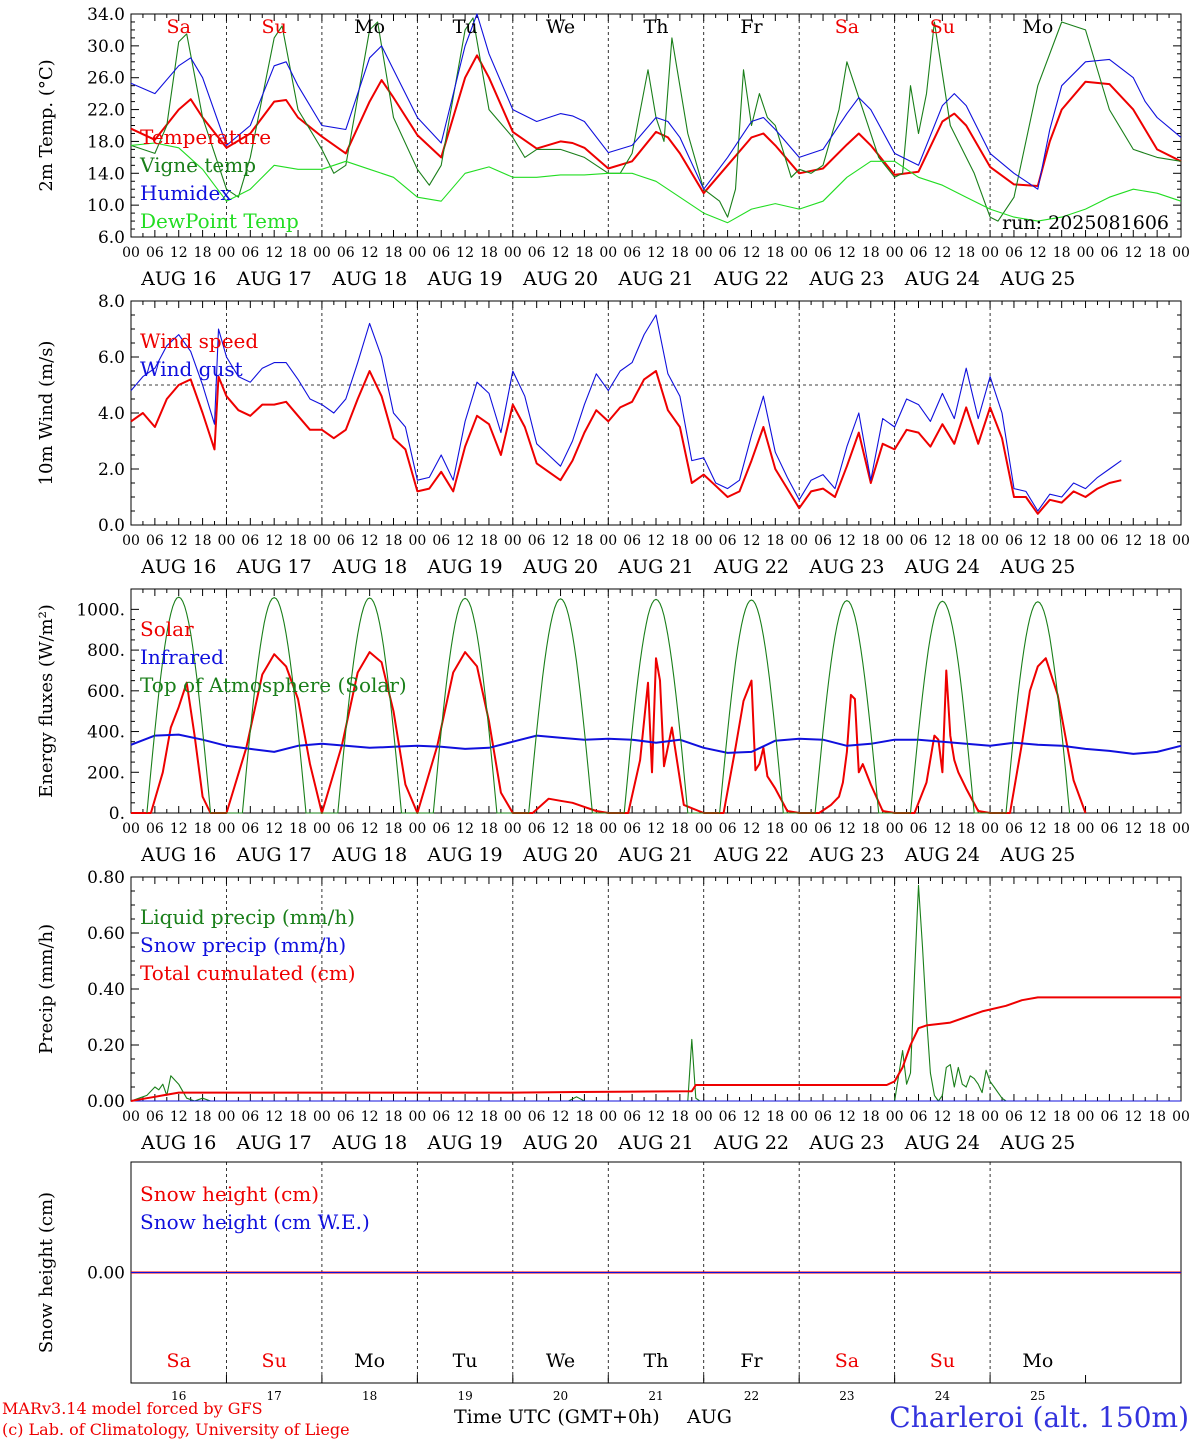 The width and height of the screenshot is (1194, 1440). Describe the element at coordinates (560, 855) in the screenshot. I see `x-date-label: AUG 20` at that location.